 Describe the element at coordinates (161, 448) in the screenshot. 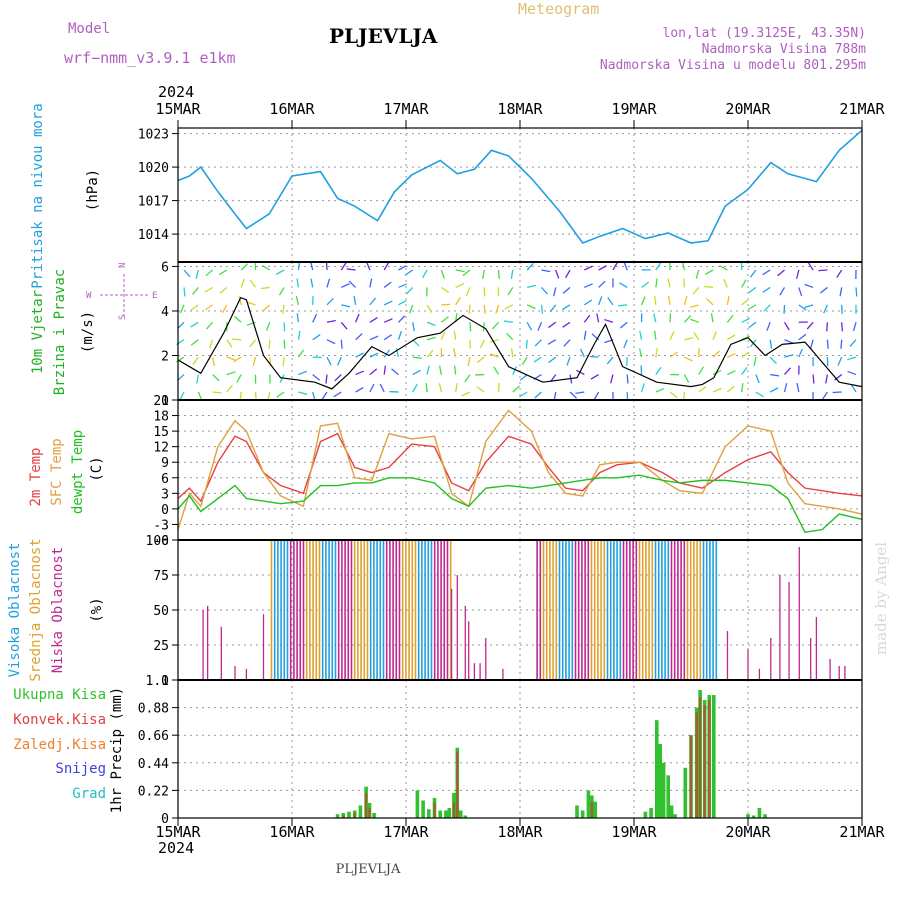

I see `y-tick-label: 12` at that location.